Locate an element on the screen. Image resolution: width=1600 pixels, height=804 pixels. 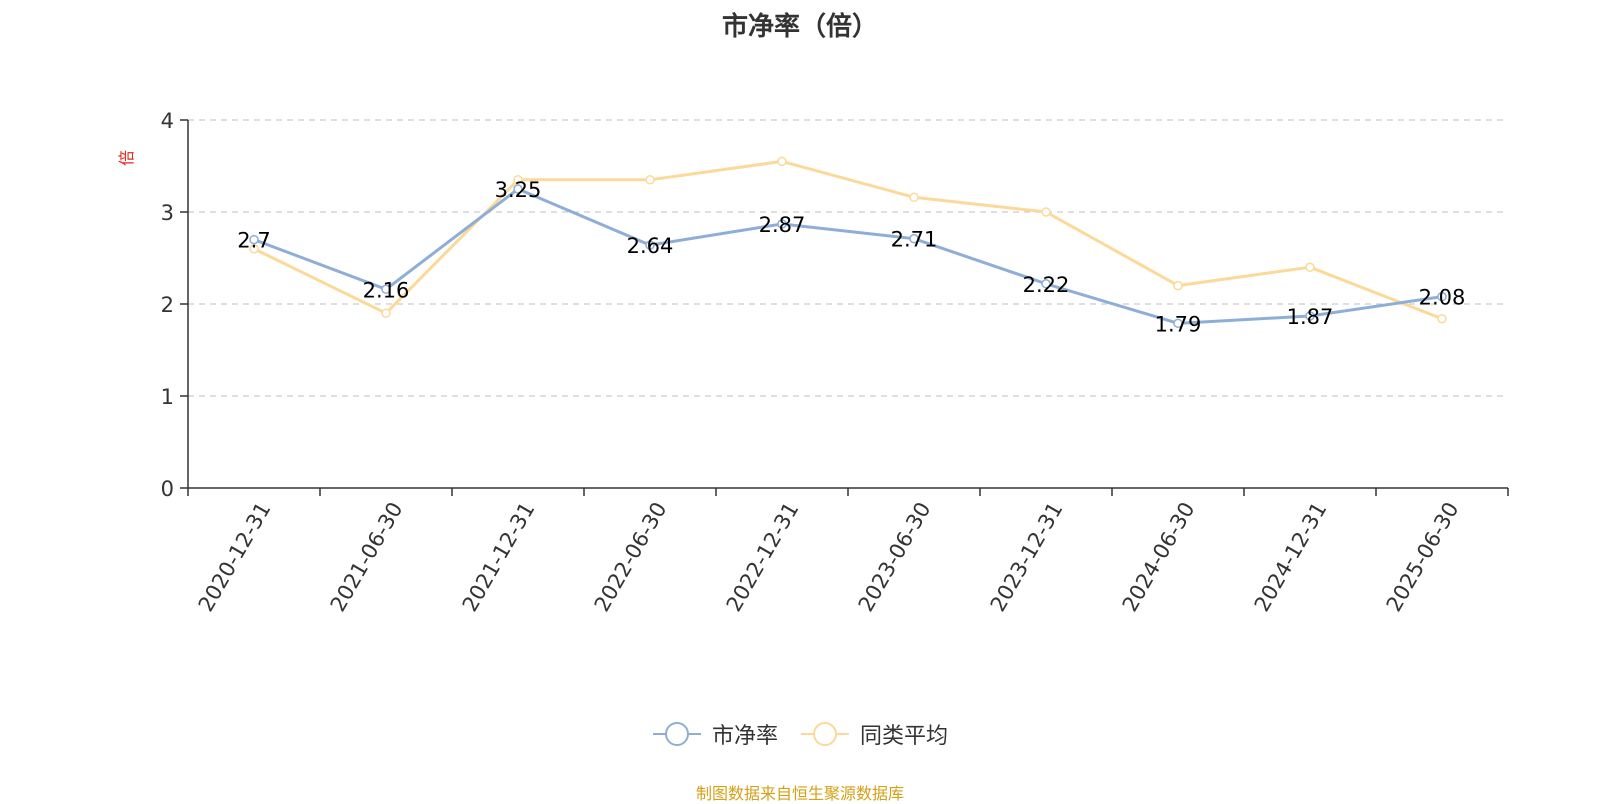
x-tick-label: 2022-06-30 is located at coordinates (631, 557).